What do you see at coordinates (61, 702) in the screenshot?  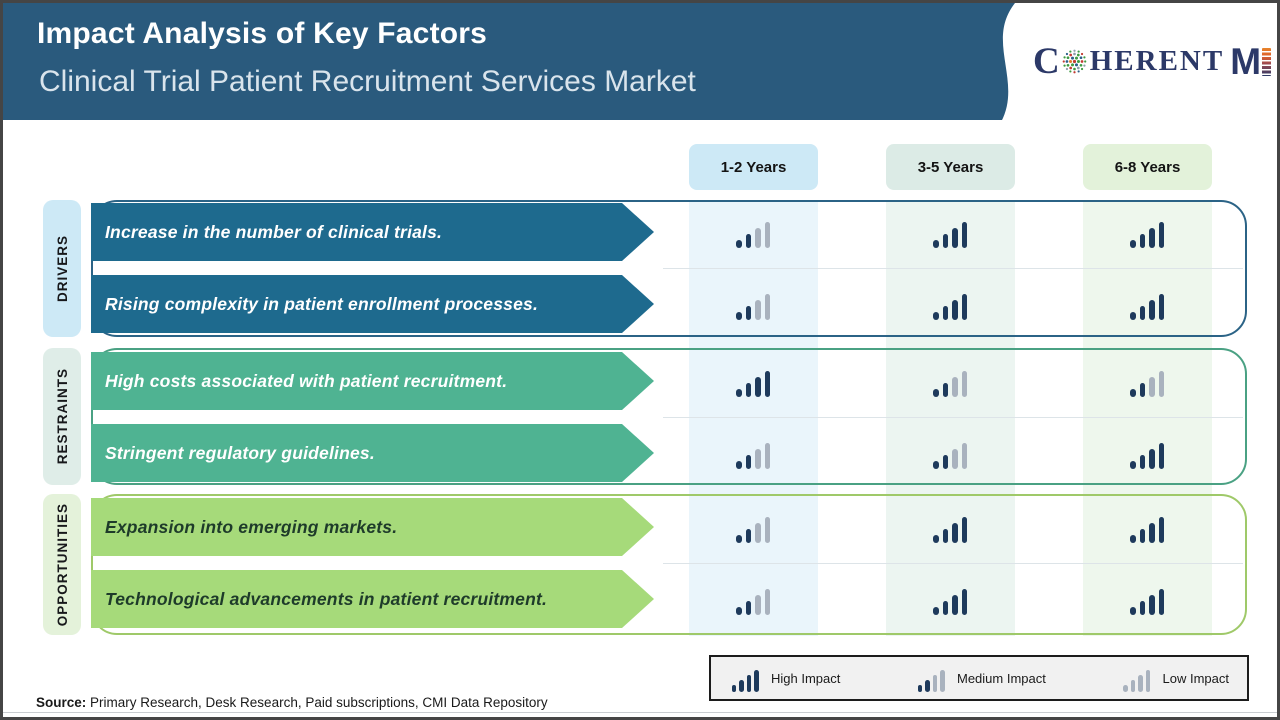 I see `source-label: Source:` at bounding box center [61, 702].